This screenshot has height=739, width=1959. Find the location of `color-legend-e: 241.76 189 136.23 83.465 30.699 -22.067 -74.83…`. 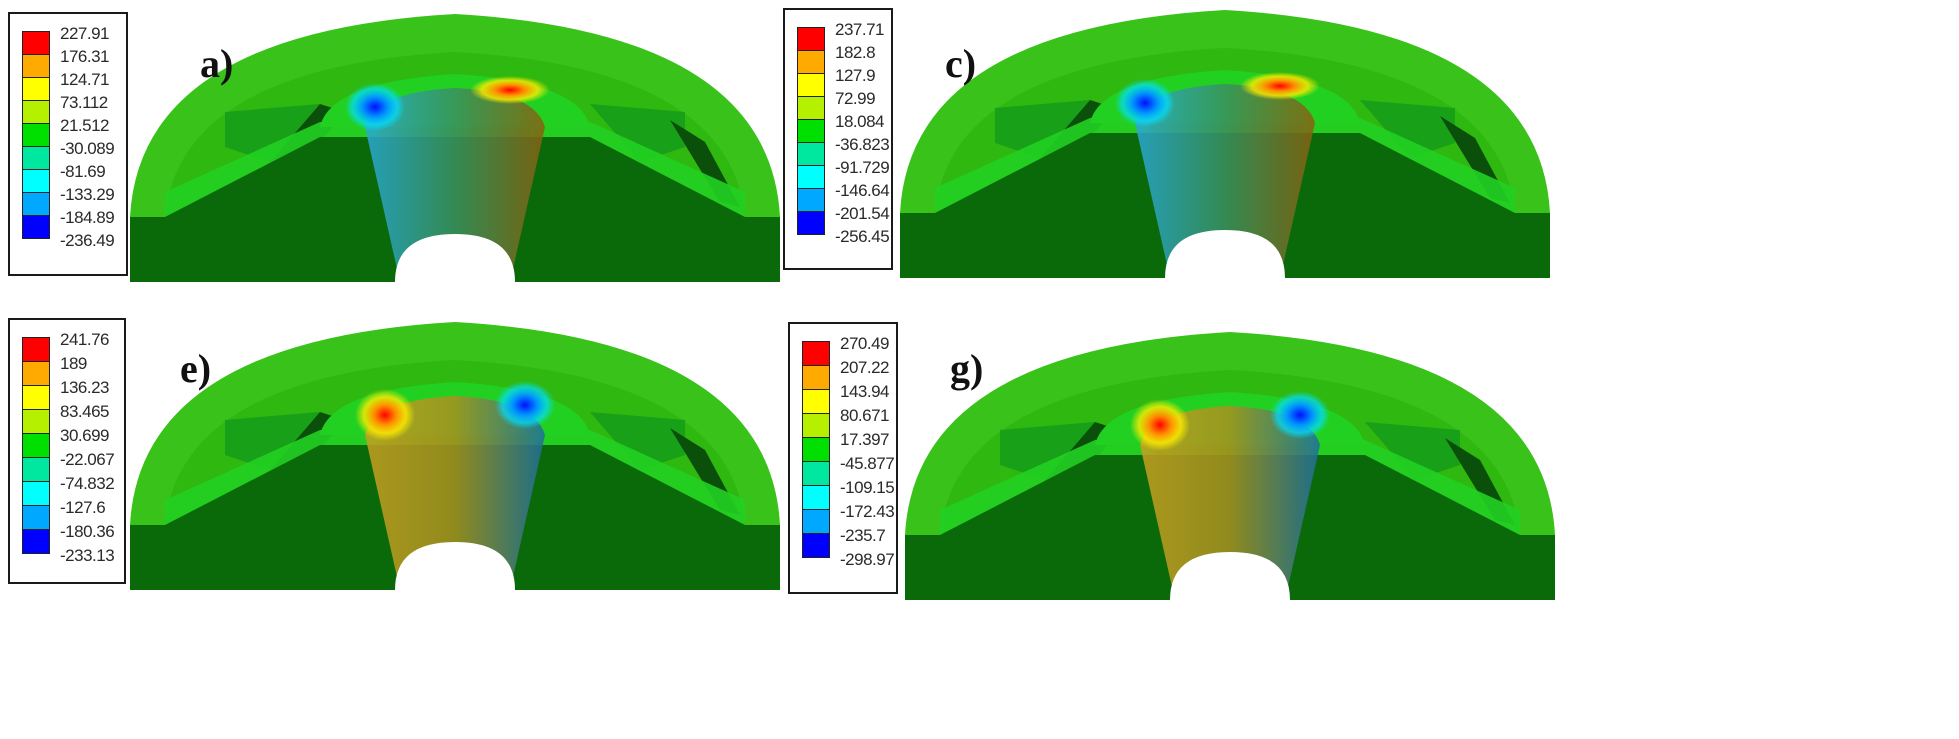

color-legend-e: 241.76 189 136.23 83.465 30.699 -22.067 -74.83… is located at coordinates (67, 451).